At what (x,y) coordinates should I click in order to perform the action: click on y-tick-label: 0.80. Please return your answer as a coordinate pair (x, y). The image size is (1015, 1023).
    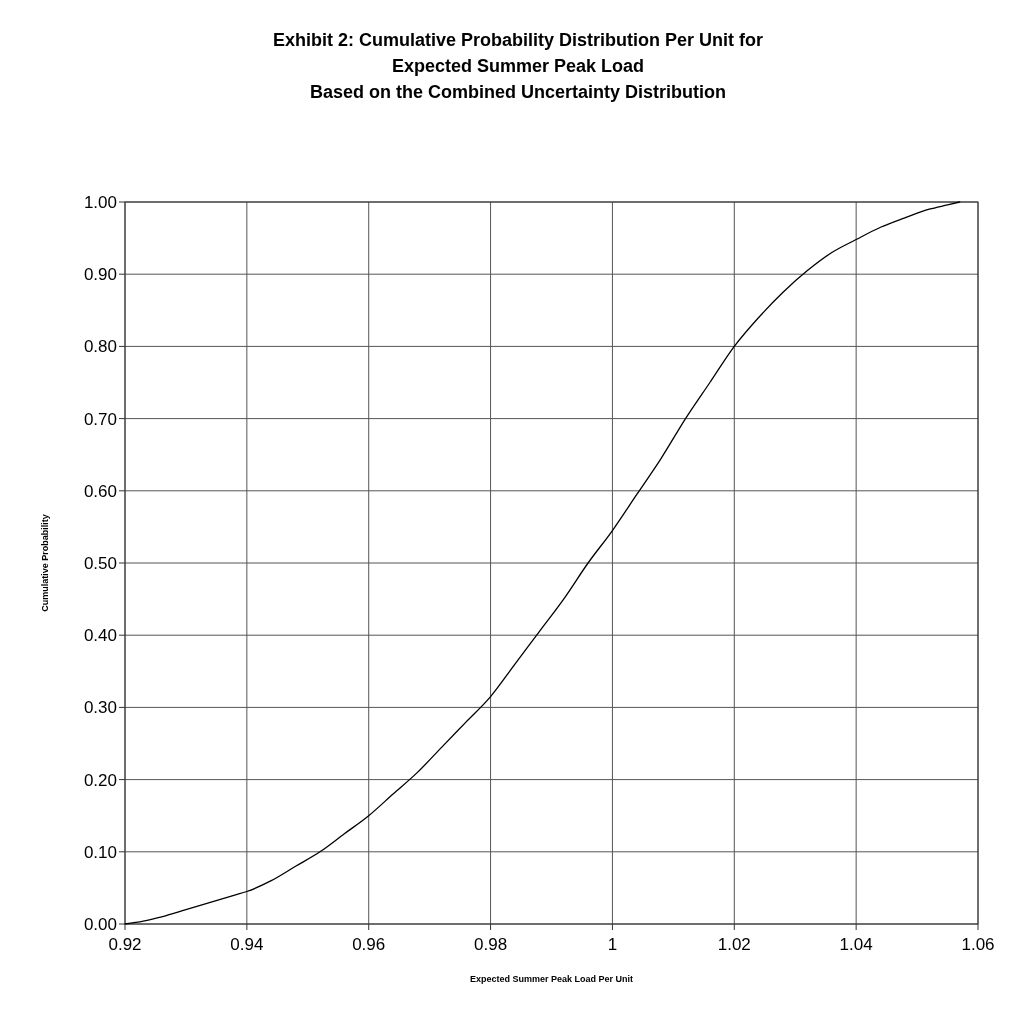
    Looking at the image, I should click on (100, 347).